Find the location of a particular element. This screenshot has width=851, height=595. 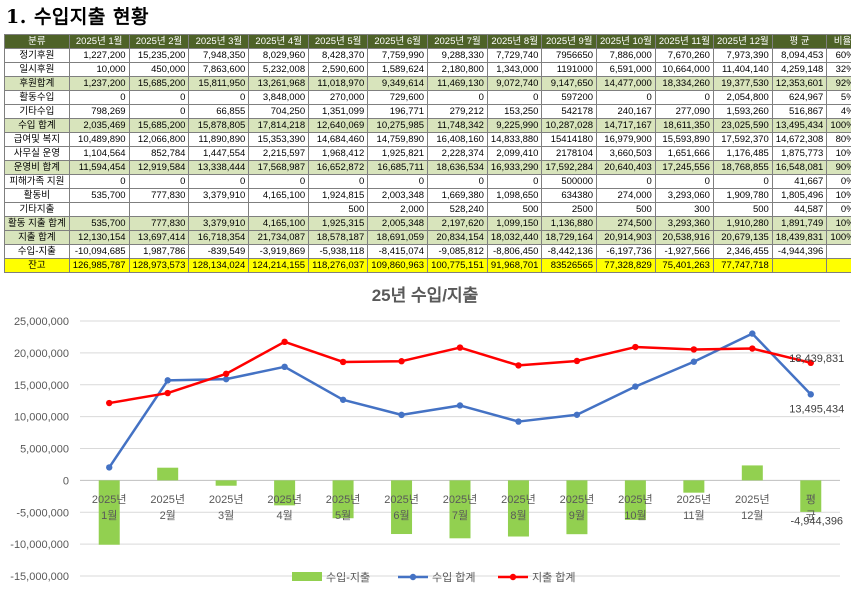

table-cell: 798,269 is located at coordinates (99, 111).